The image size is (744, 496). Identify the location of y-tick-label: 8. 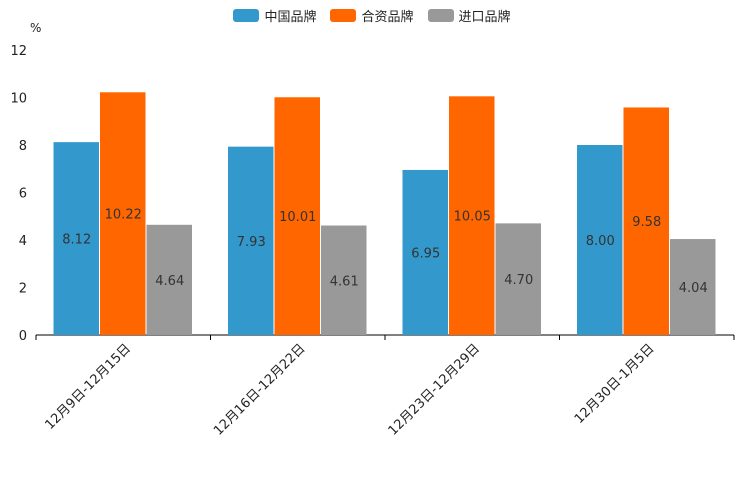
(23, 146).